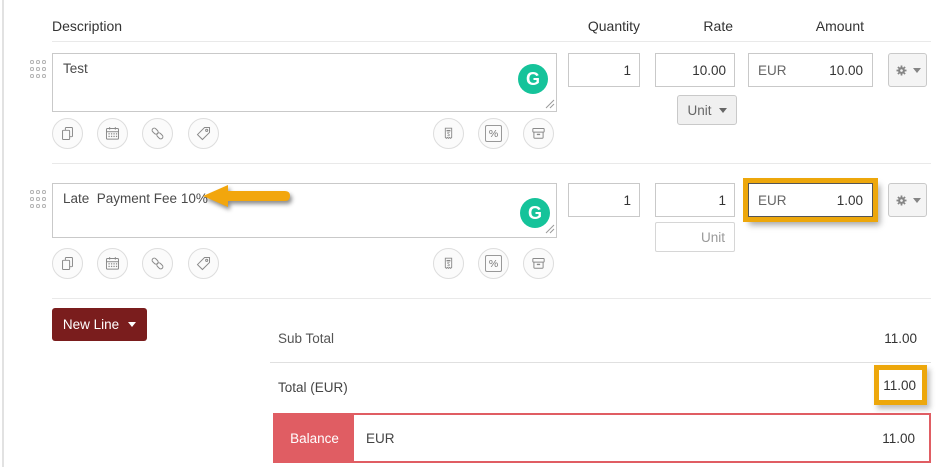 This screenshot has height=467, width=941. Describe the element at coordinates (898, 438) in the screenshot. I see `balance-value: 11.00` at that location.